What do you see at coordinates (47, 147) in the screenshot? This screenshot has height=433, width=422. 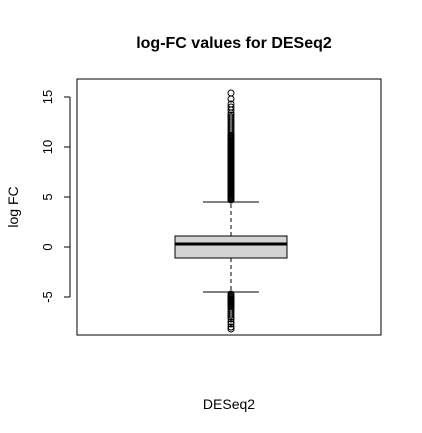 I see `y-tick-label: 10` at bounding box center [47, 147].